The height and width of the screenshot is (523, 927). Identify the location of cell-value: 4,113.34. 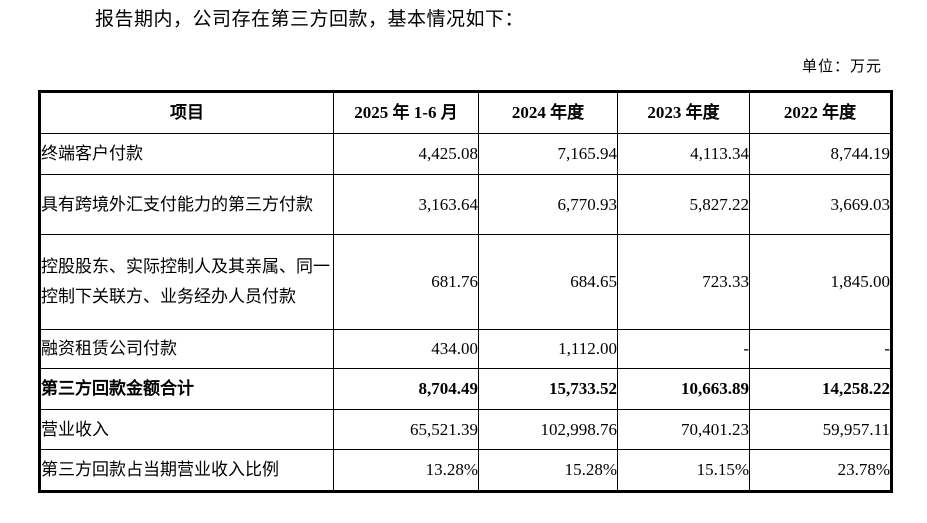
(683, 154).